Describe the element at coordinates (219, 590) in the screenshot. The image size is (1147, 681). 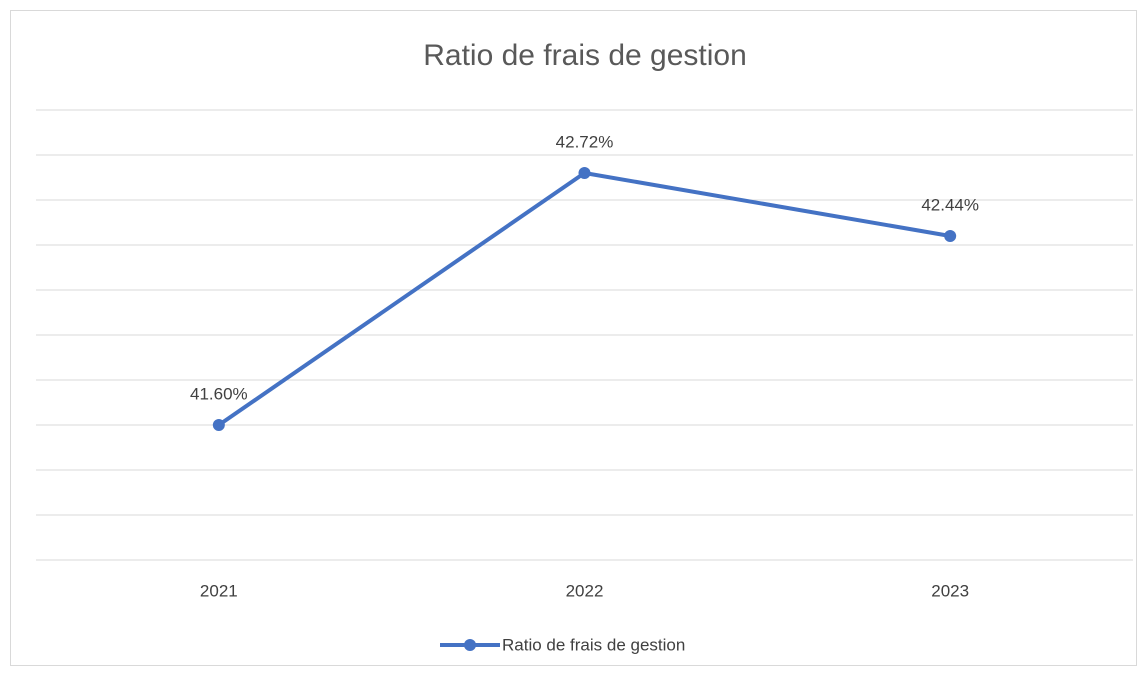
I see `x-tick-label: 2021` at that location.